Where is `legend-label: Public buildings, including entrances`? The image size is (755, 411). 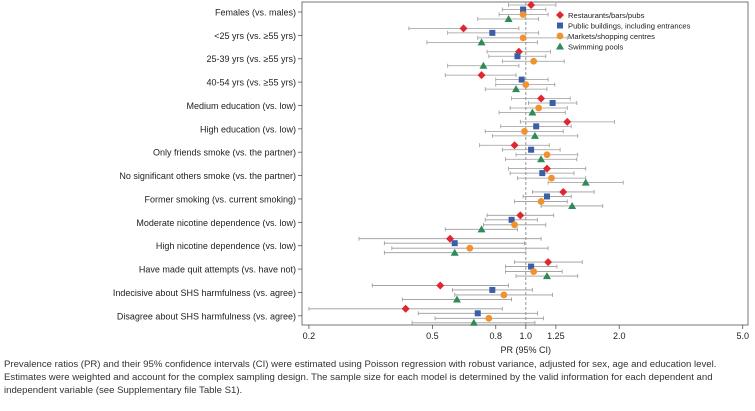 legend-label: Public buildings, including entrances is located at coordinates (629, 26).